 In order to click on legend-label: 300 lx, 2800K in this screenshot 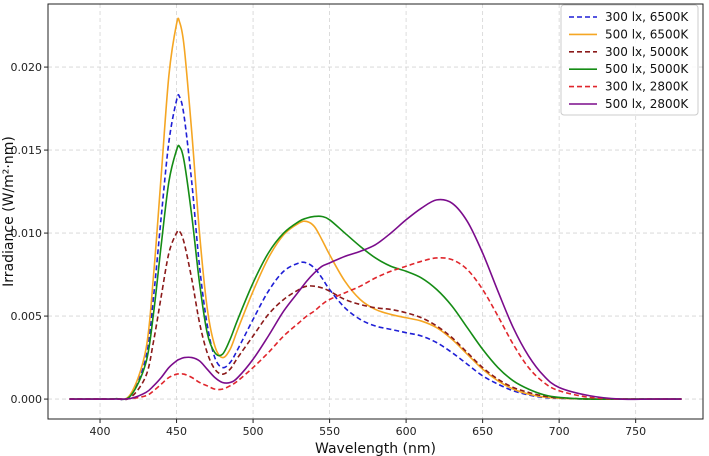, I will do `click(647, 87)`.